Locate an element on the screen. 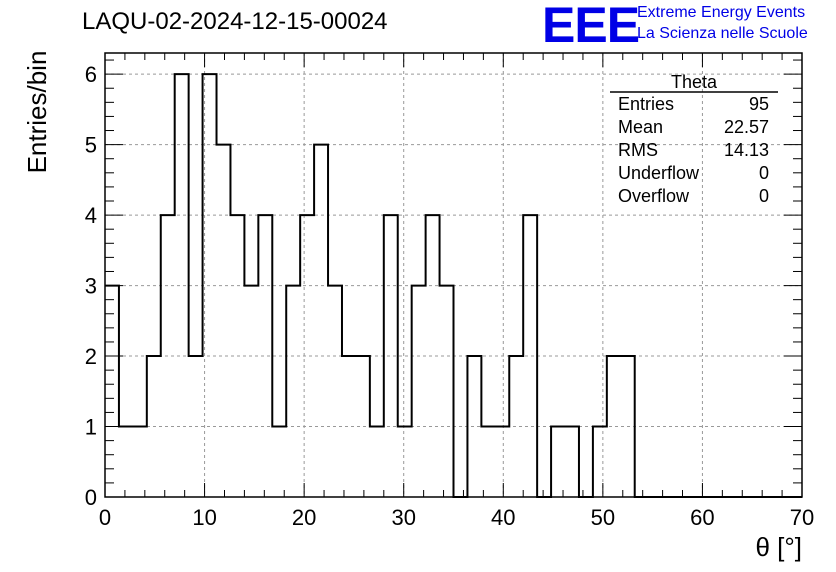 The width and height of the screenshot is (836, 572). y-tick-label: 3 is located at coordinates (91, 286).